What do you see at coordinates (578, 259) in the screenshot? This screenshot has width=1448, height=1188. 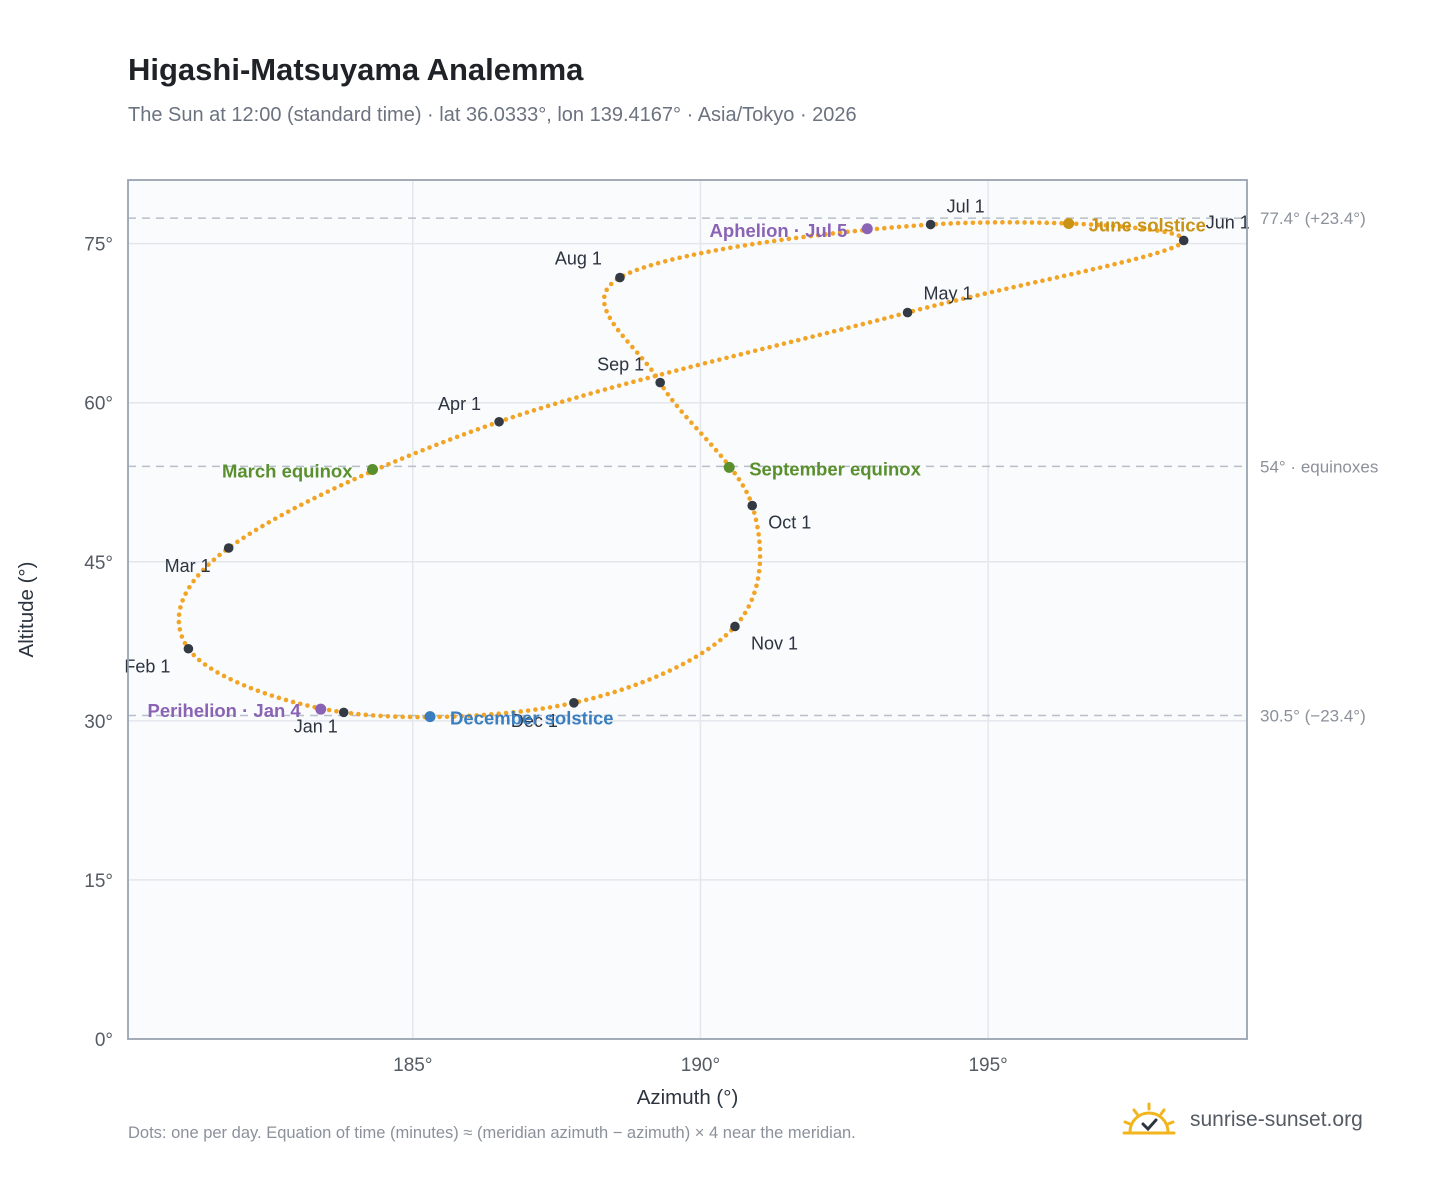 I see `month-label: Aug 1` at bounding box center [578, 259].